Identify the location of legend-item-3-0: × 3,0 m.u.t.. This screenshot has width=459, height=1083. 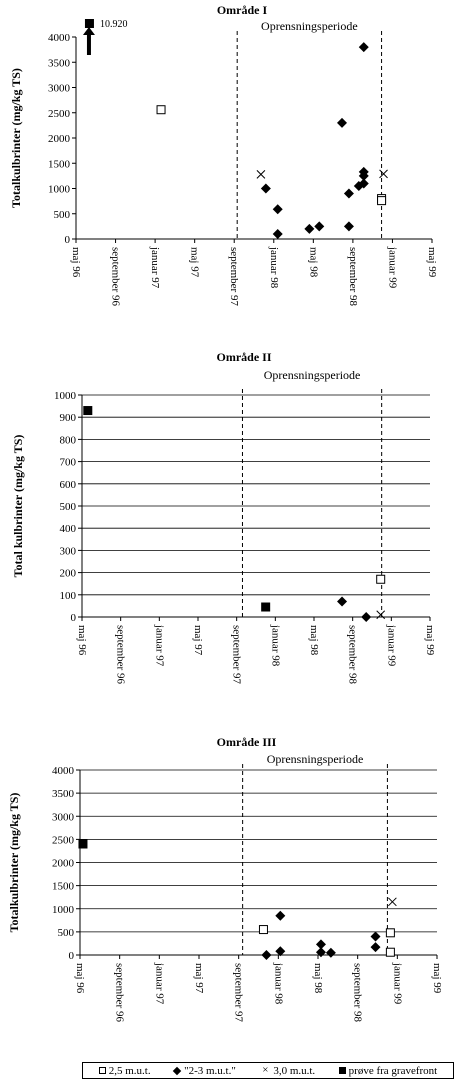
(287, 1071).